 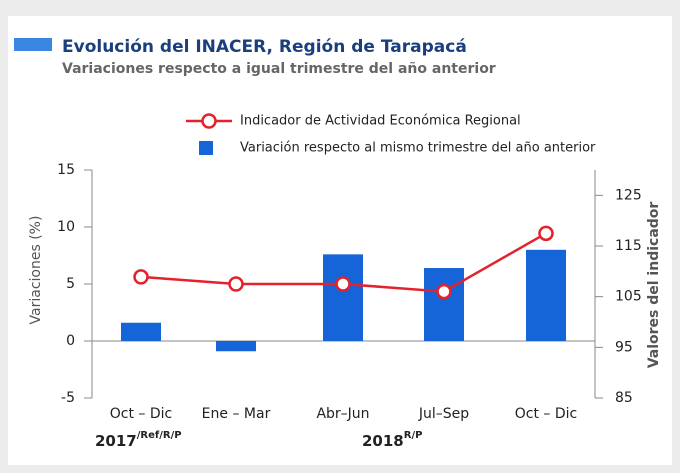 What do you see at coordinates (206, 148) in the screenshot?
I see `legend-swatch` at bounding box center [206, 148].